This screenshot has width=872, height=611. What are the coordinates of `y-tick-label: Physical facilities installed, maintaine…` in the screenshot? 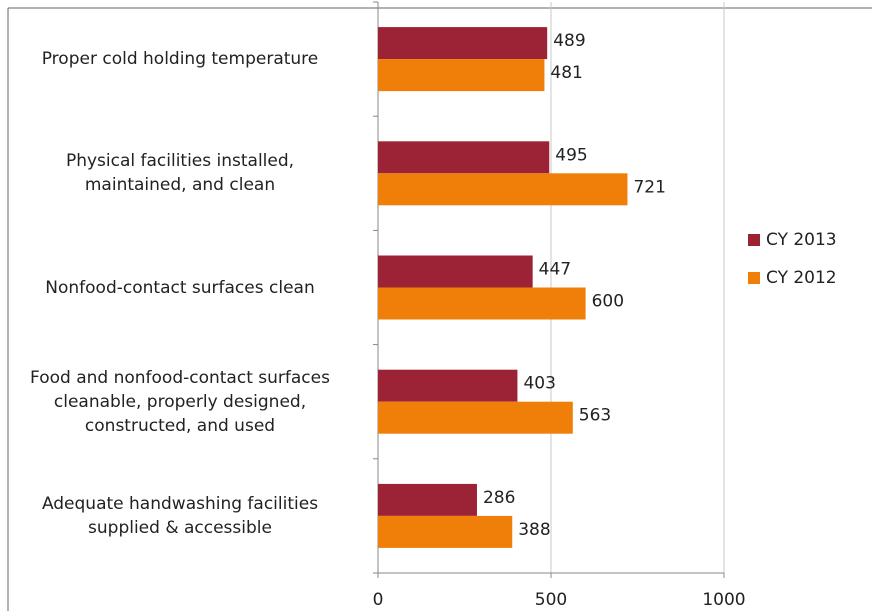 It's located at (180, 173).